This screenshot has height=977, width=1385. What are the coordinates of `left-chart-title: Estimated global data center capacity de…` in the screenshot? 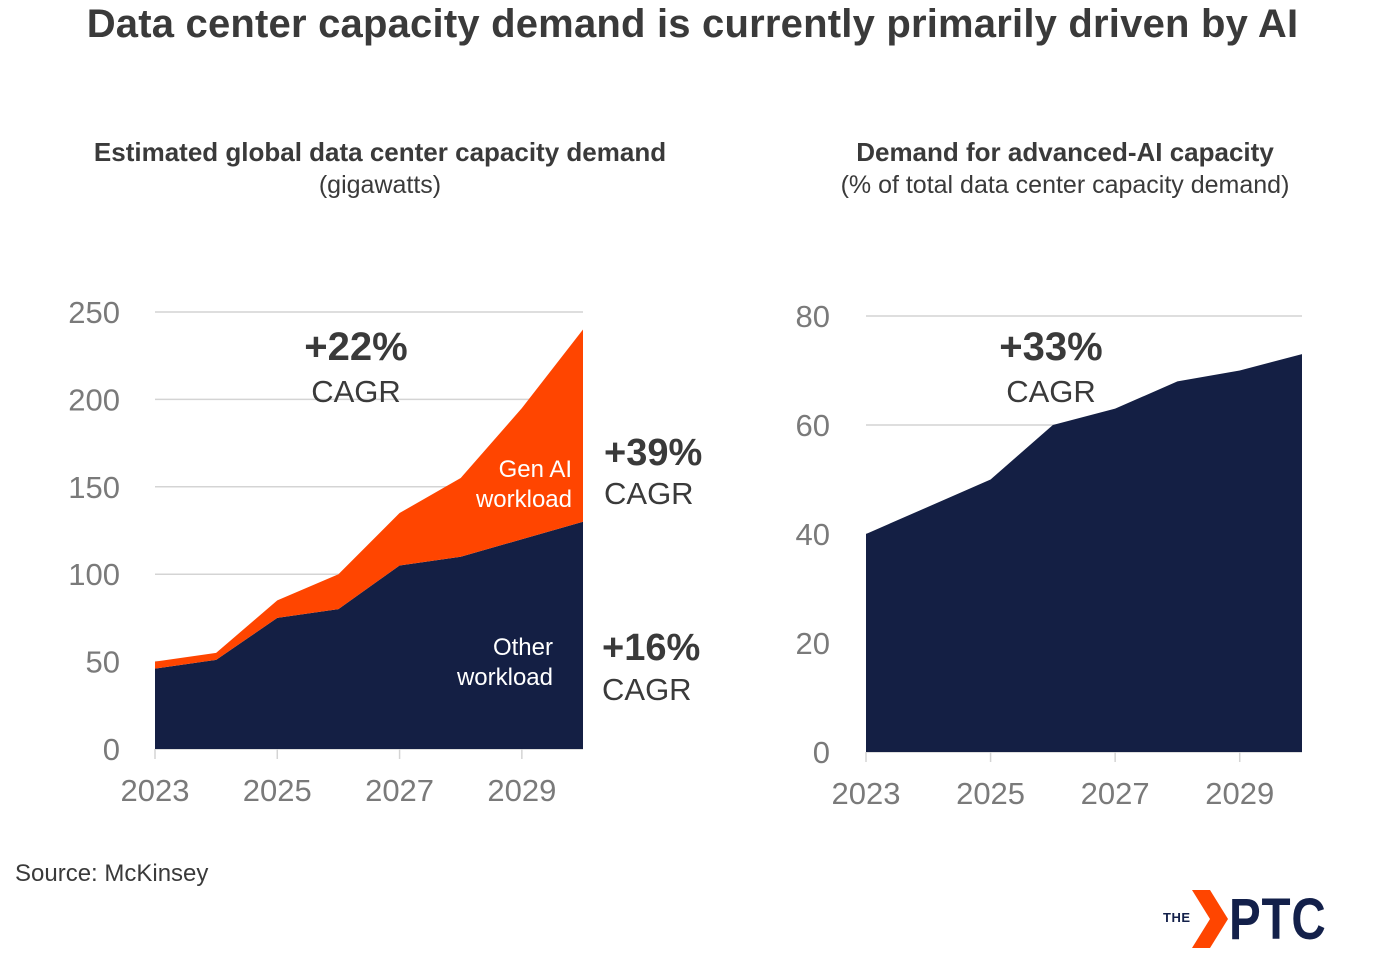 It's located at (380, 152).